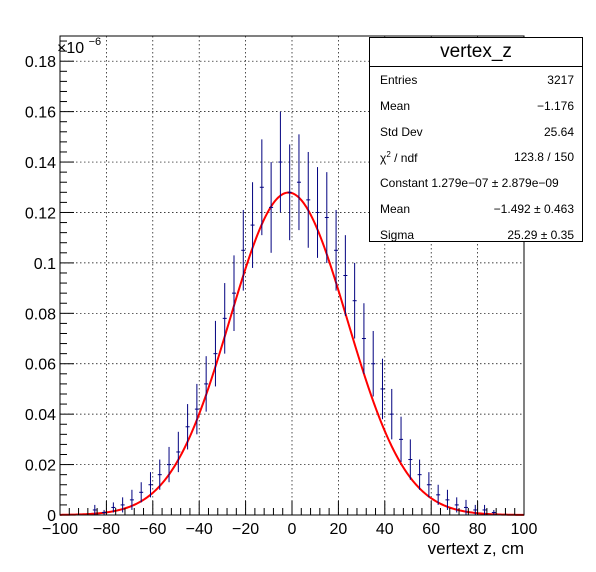 The image size is (596, 572). What do you see at coordinates (40, 314) in the screenshot?
I see `y-tick-label: 0.08` at bounding box center [40, 314].